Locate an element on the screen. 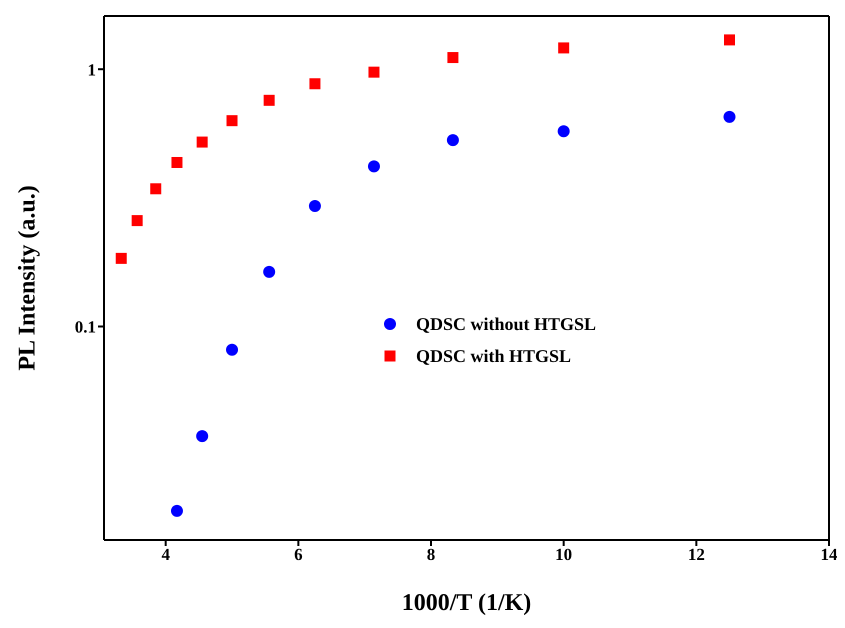 This screenshot has width=845, height=628. legend-label: QDSC without HTGSL is located at coordinates (506, 324).